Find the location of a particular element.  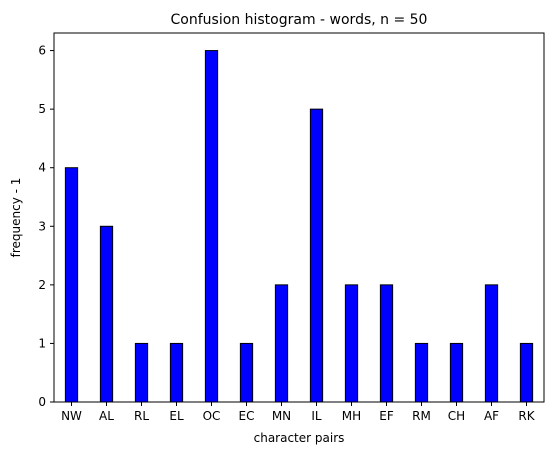

x-tick-label: EF is located at coordinates (386, 416).